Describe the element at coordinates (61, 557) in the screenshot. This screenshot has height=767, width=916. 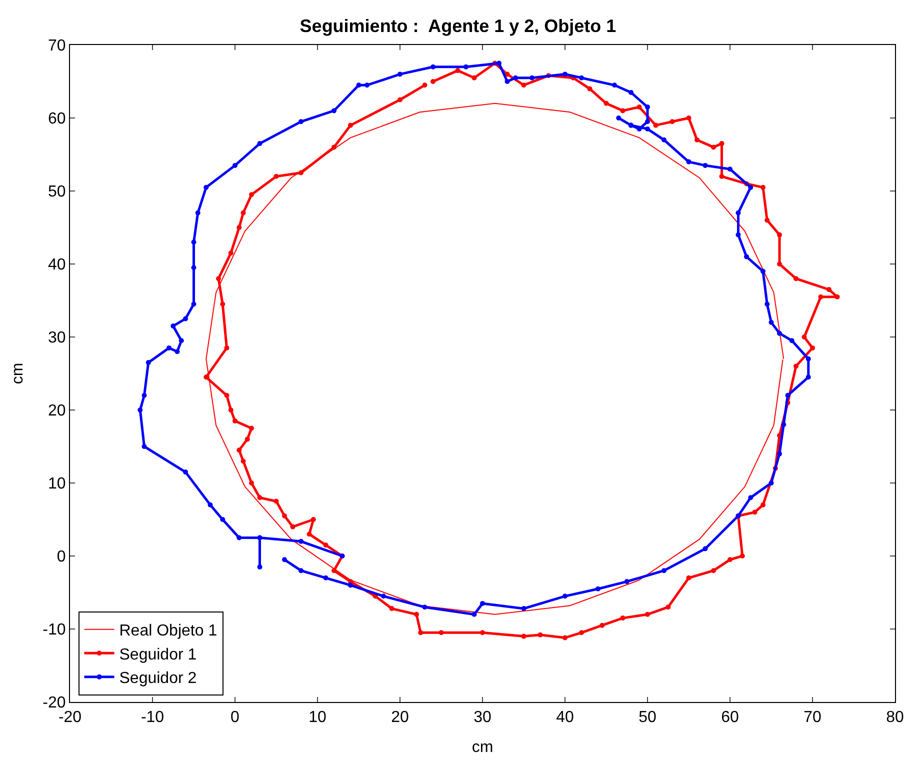
I see `y-tick-label: 0` at that location.